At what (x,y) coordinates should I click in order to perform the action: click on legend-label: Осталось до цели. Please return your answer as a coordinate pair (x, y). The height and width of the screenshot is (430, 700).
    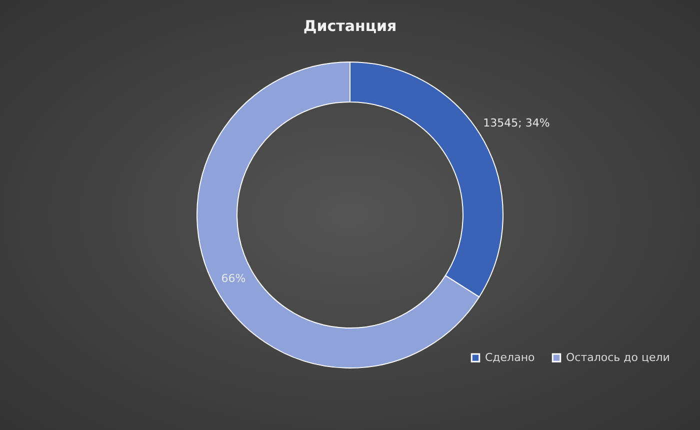
    Looking at the image, I should click on (618, 357).